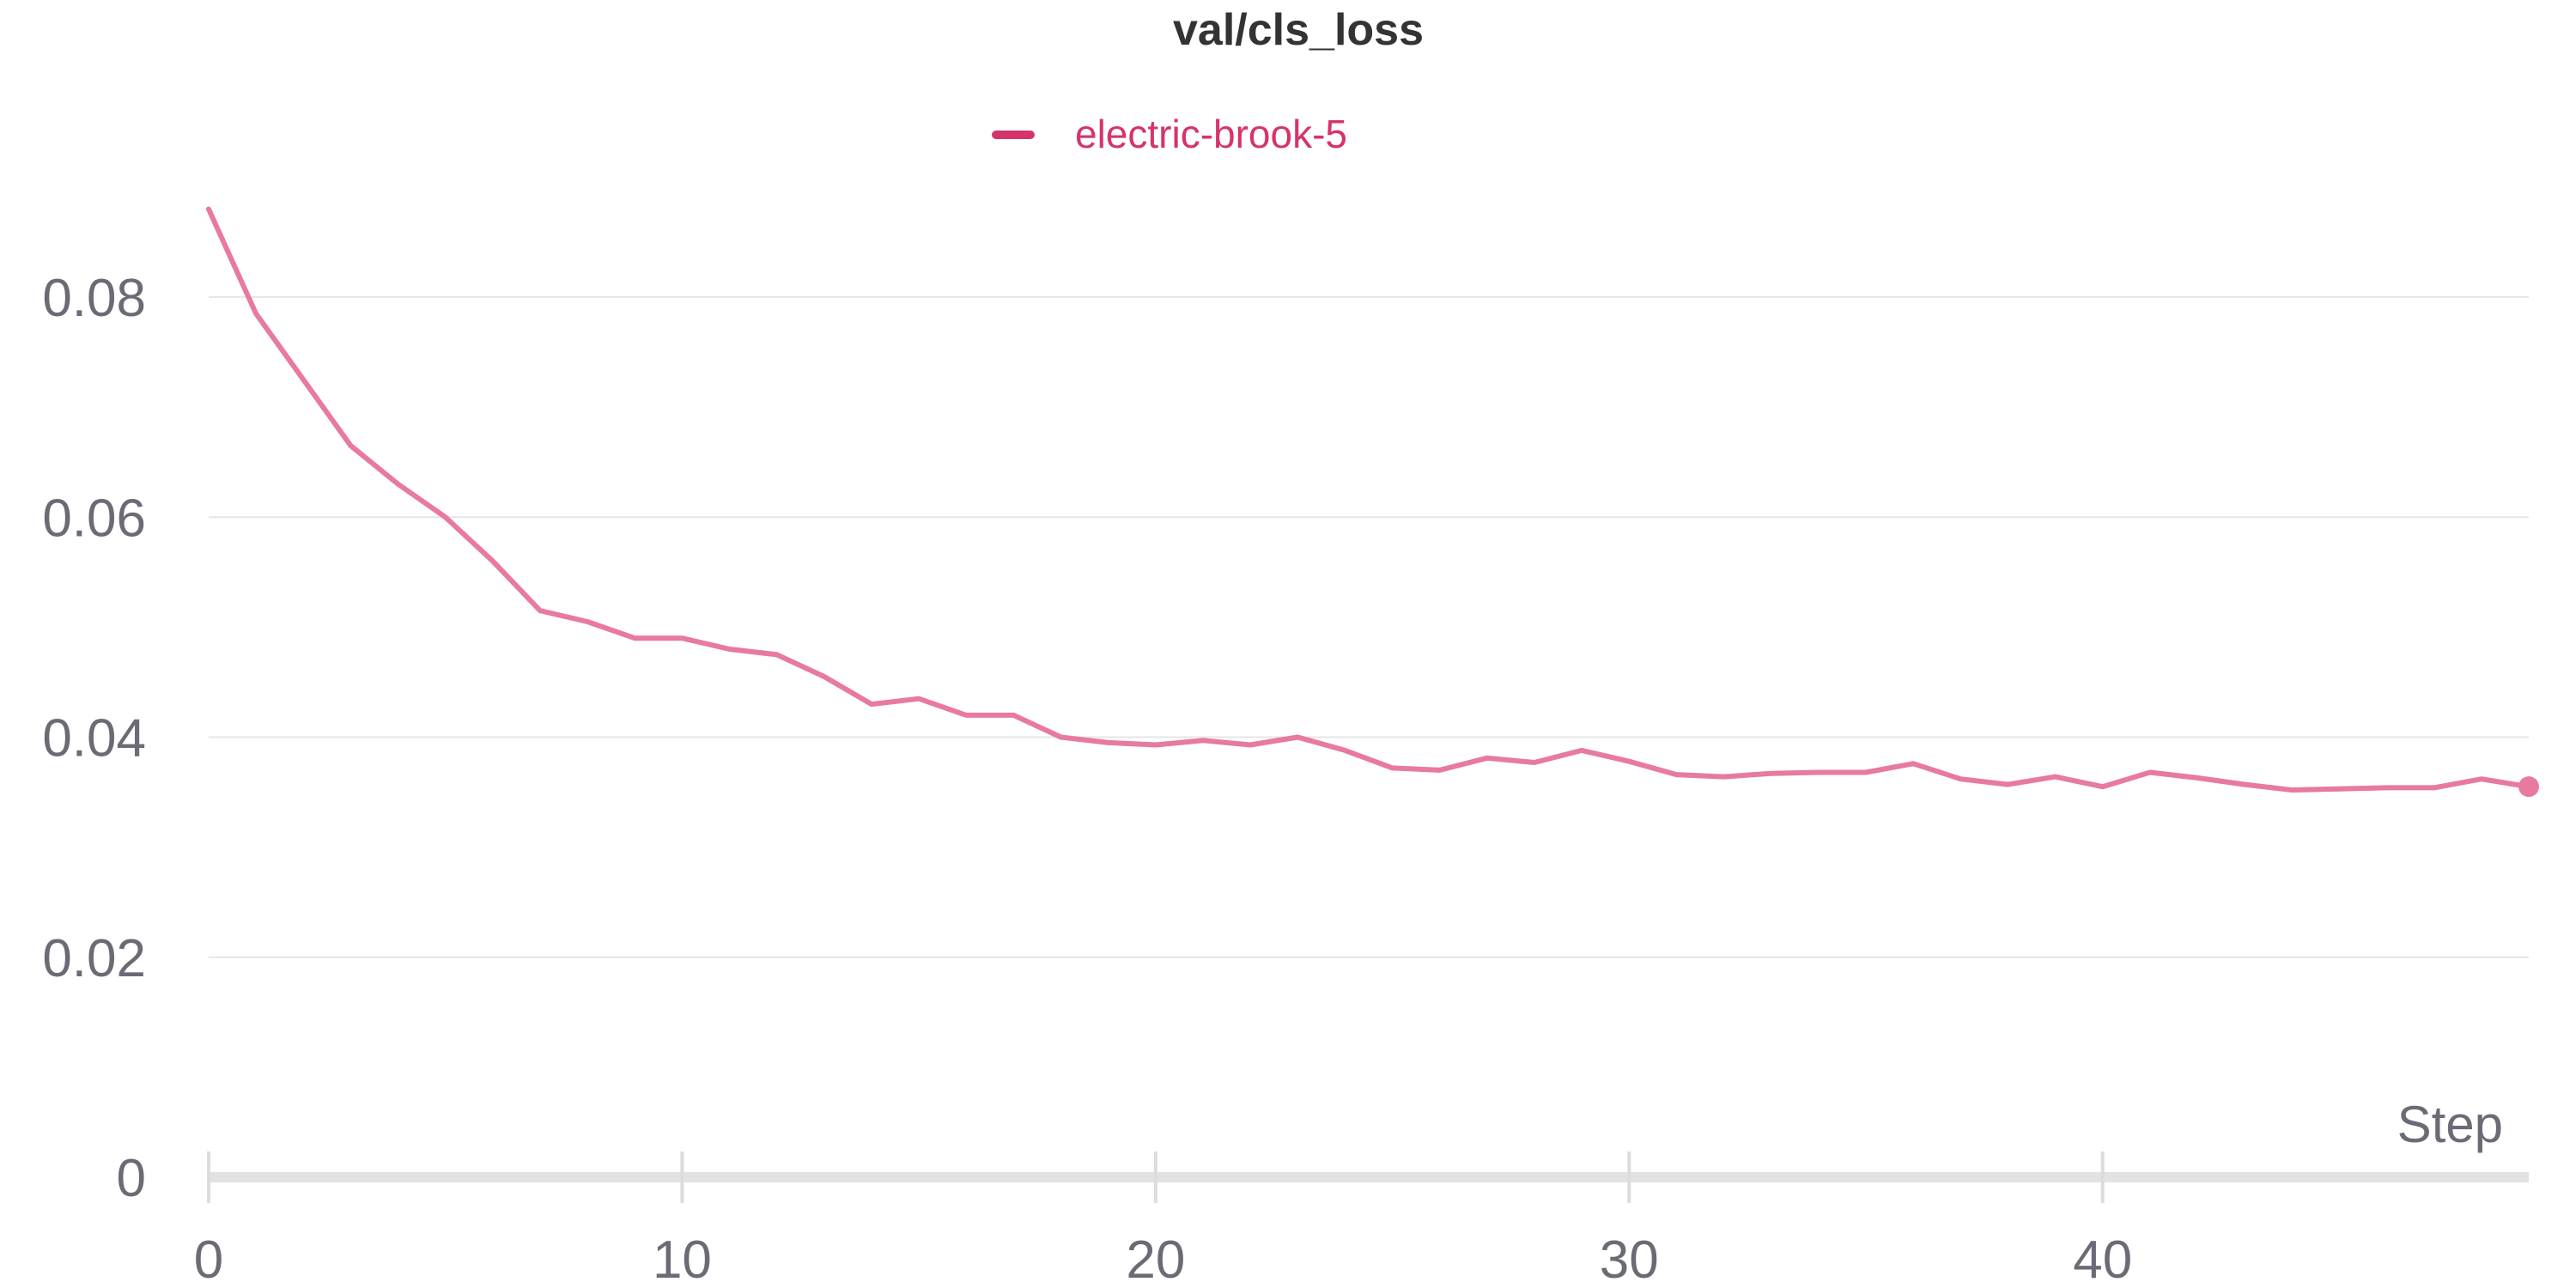 The image size is (2576, 1288). Describe the element at coordinates (1211, 134) in the screenshot. I see `legend-label: electric-brook-5` at that location.